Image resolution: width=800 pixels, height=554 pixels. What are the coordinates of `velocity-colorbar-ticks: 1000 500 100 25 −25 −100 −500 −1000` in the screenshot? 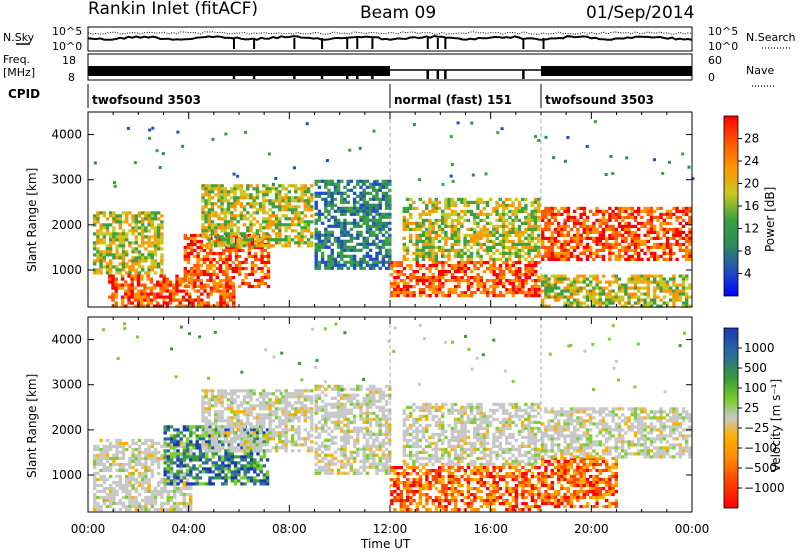 It's located at (761, 418).